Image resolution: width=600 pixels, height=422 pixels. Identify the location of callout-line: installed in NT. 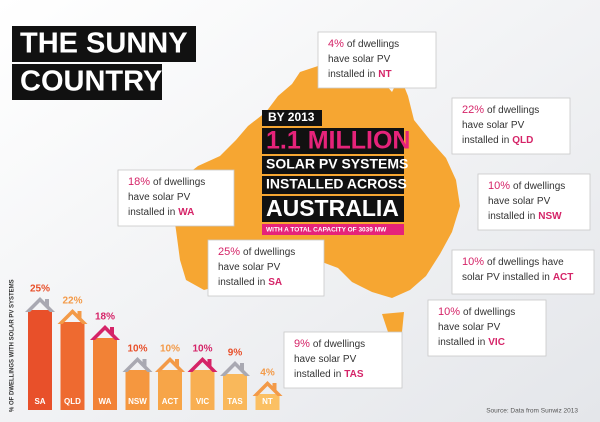
(360, 74).